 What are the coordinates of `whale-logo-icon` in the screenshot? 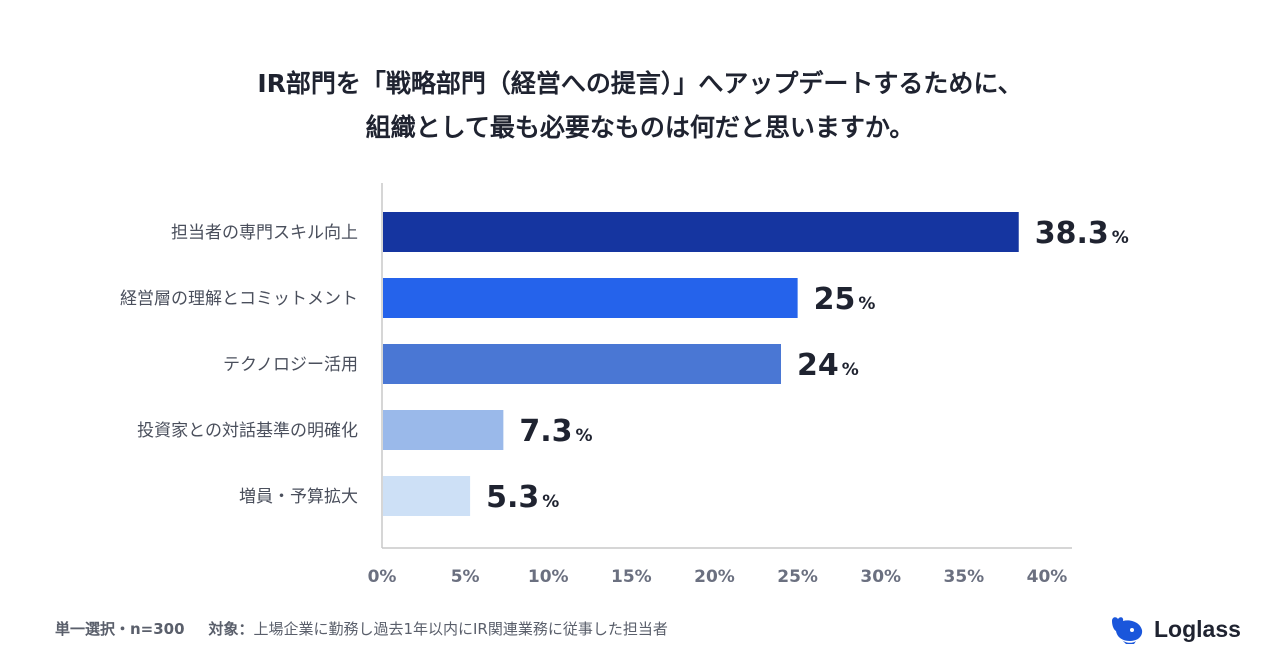 It's located at (1127, 630).